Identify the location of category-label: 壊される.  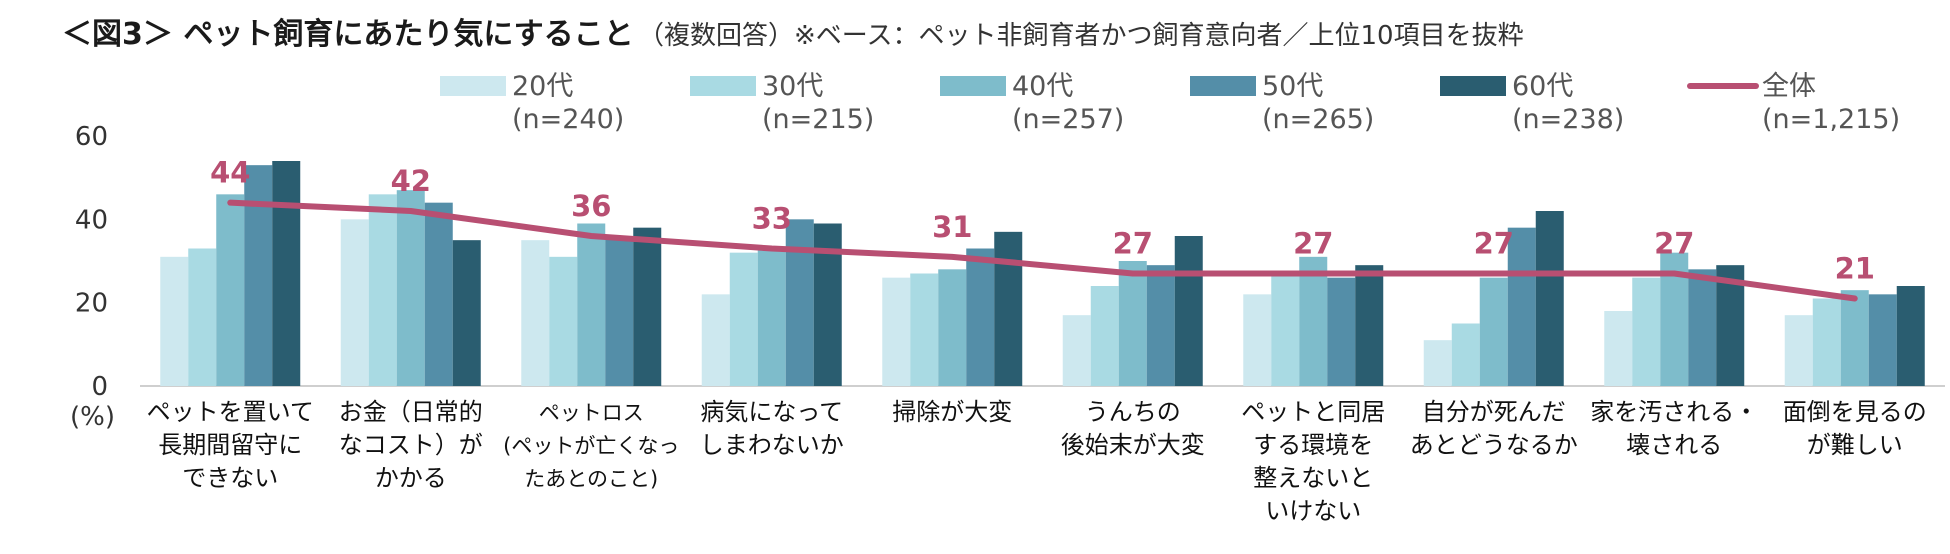
(1674, 445).